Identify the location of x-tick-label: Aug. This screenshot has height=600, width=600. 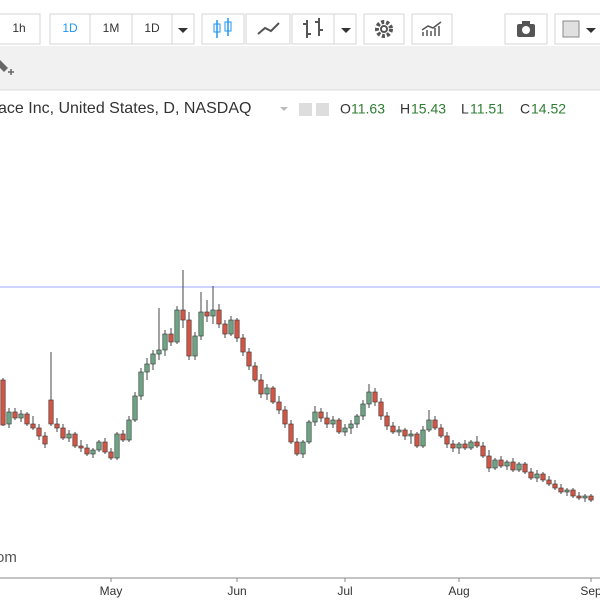
(458, 591).